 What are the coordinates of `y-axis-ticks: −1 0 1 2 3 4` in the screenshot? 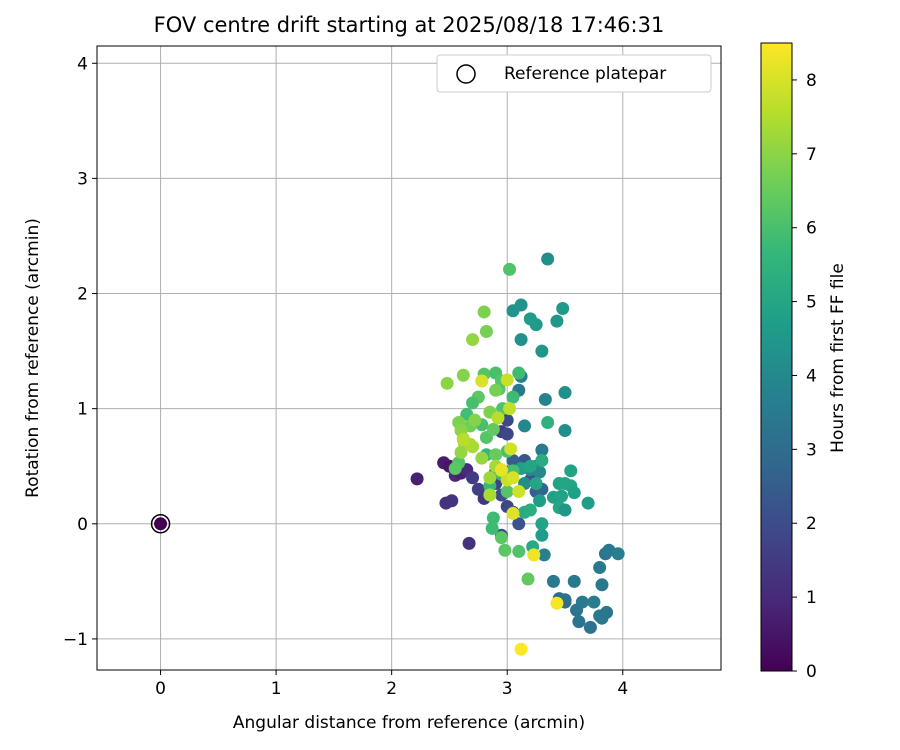 It's located at (80, 352).